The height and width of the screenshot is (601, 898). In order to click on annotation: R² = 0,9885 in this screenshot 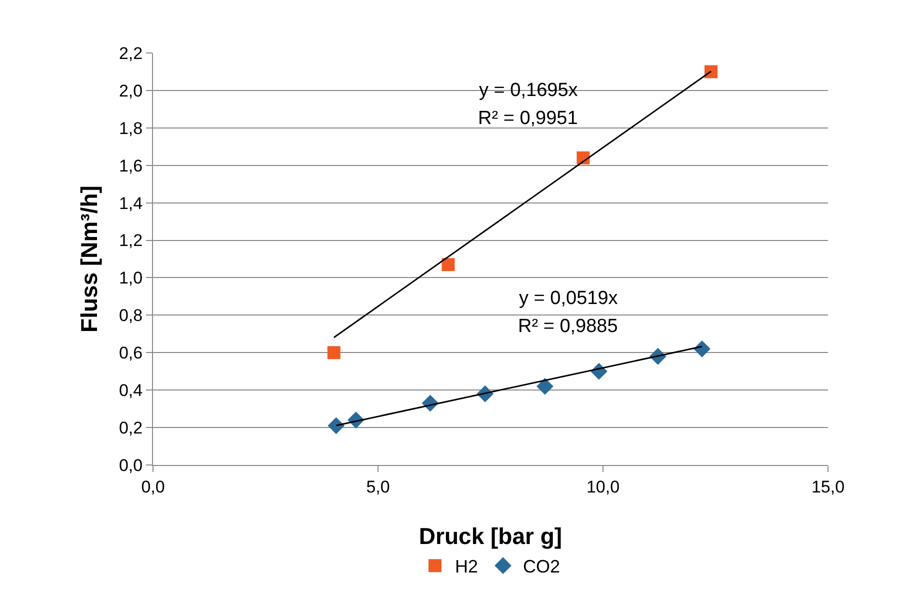, I will do `click(568, 326)`.